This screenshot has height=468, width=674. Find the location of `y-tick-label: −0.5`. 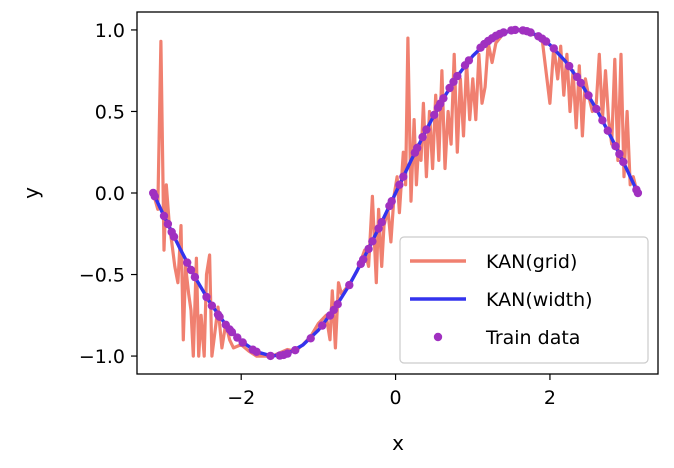

y-tick-label: −0.5 is located at coordinates (102, 276).